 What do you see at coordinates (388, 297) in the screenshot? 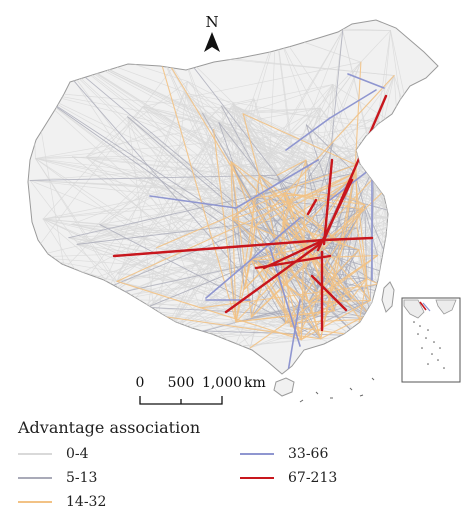
I see `taiwan-island` at bounding box center [388, 297].